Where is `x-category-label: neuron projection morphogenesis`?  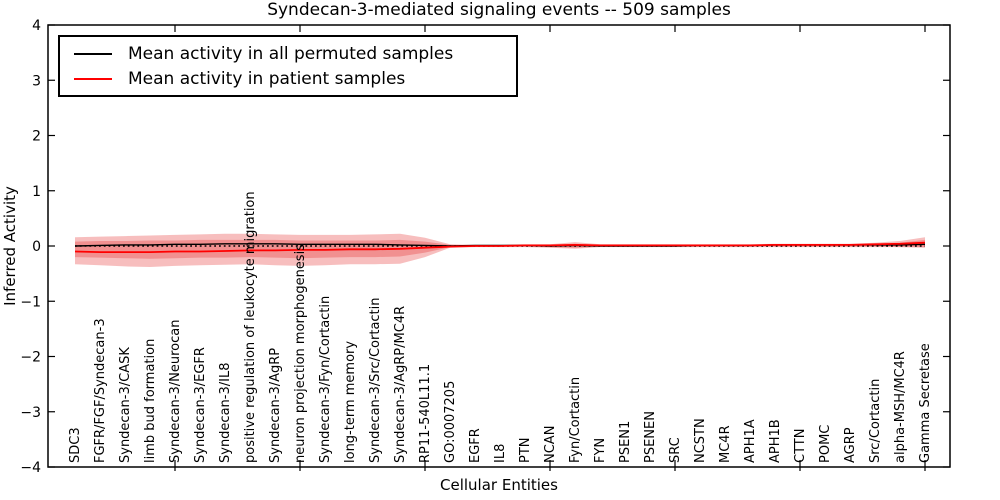 x-category-label: neuron projection morphogenesis is located at coordinates (300, 353).